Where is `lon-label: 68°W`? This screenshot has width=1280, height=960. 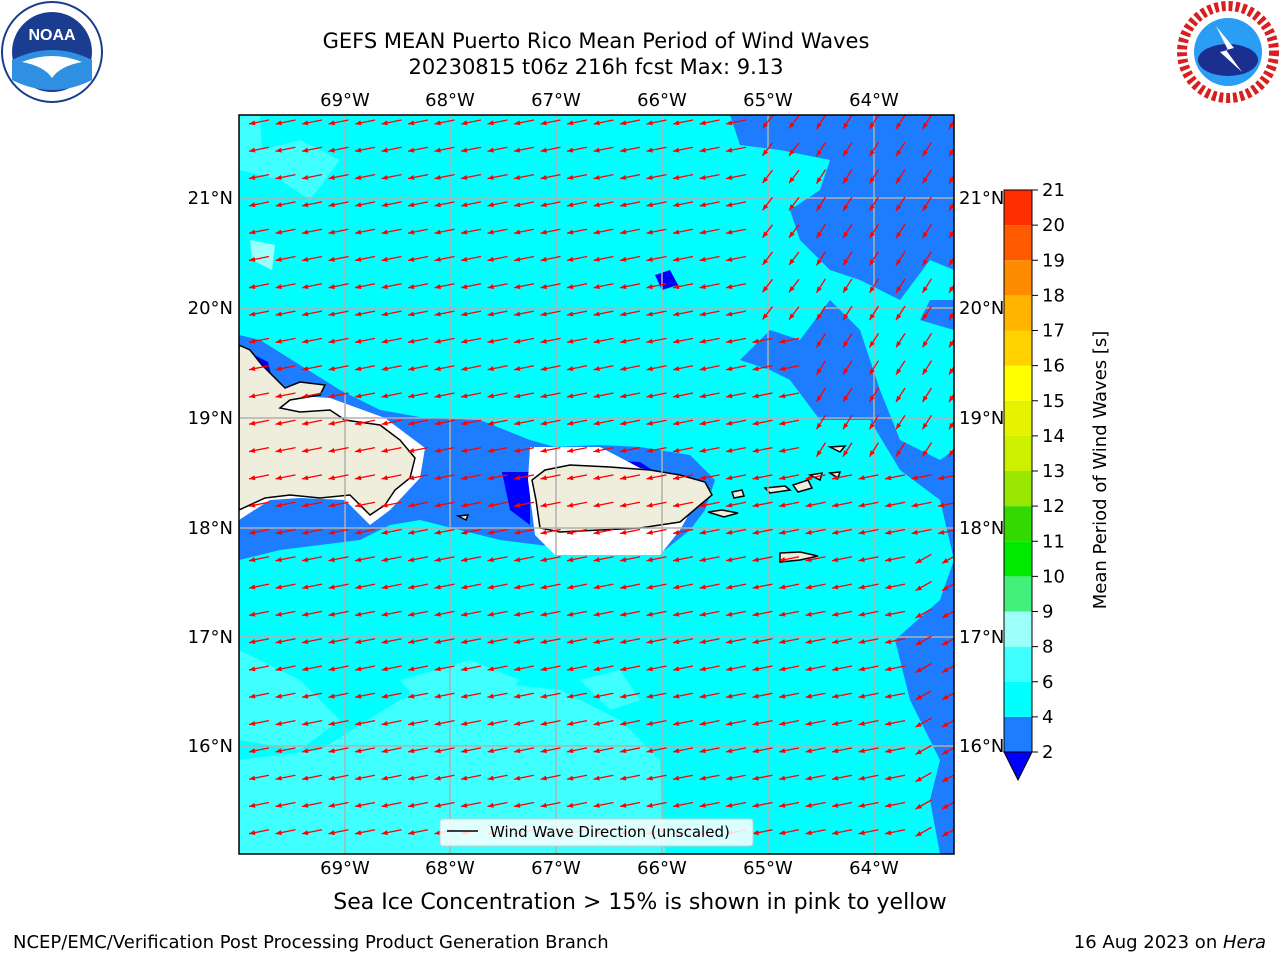 lon-label: 68°W is located at coordinates (450, 868).